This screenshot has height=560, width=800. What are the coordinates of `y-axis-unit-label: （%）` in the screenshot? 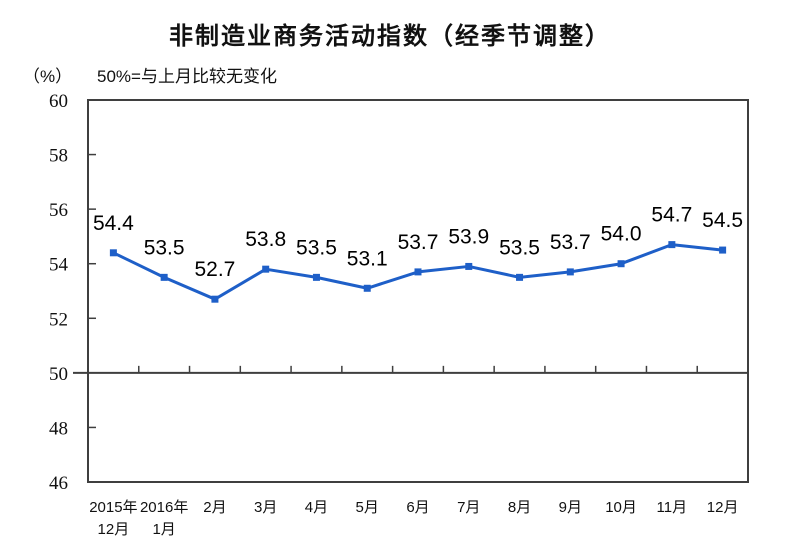 It's located at (48, 76).